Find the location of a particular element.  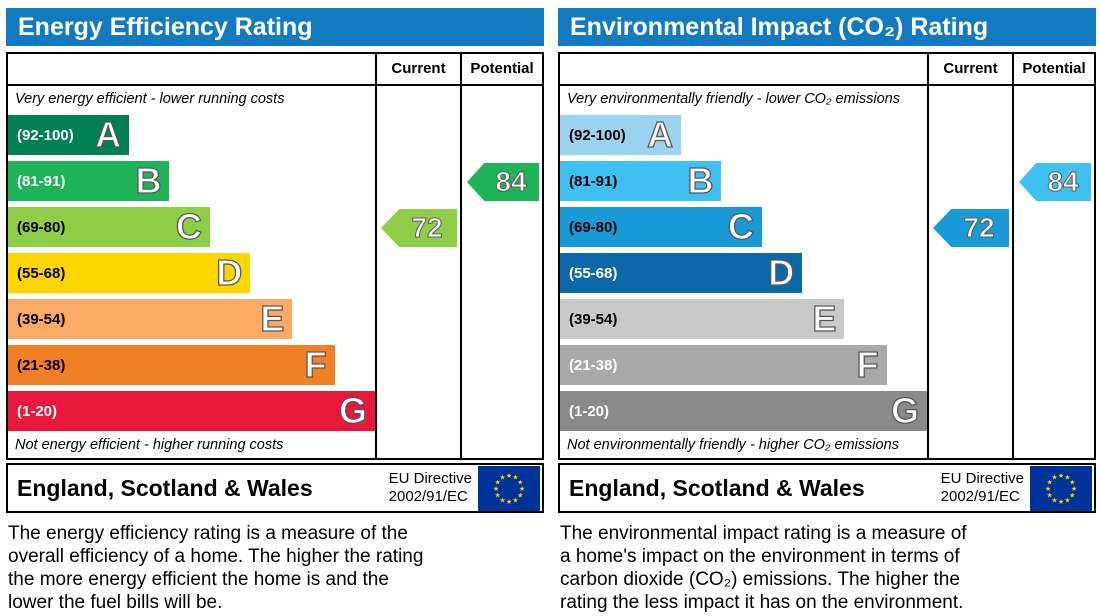

band-row-c: (69-80) C is located at coordinates (191, 227).